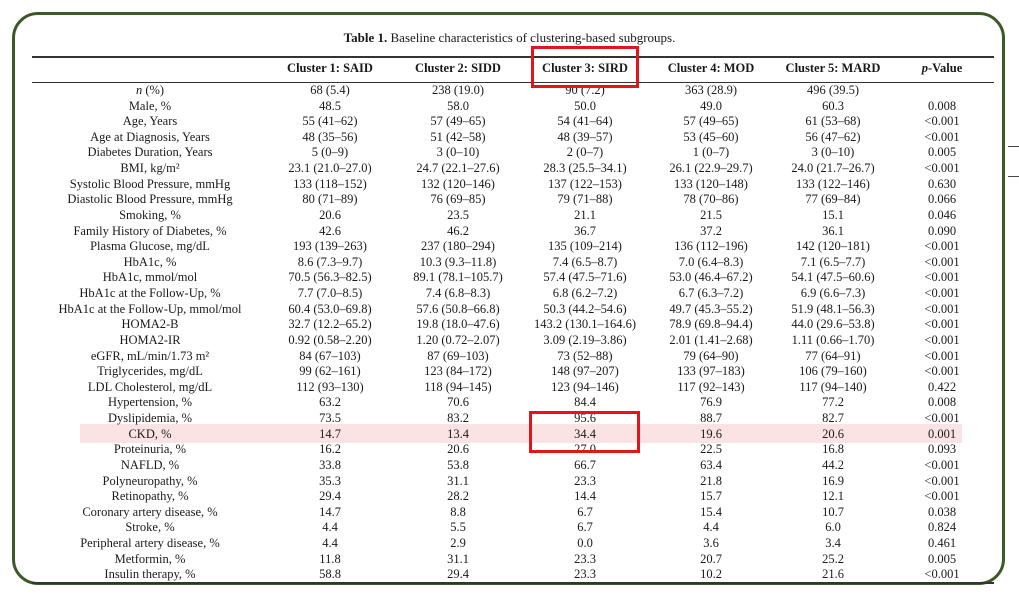 Image resolution: width=1019 pixels, height=597 pixels. Describe the element at coordinates (585, 246) in the screenshot. I see `table-cell: 135 (109–214)` at that location.